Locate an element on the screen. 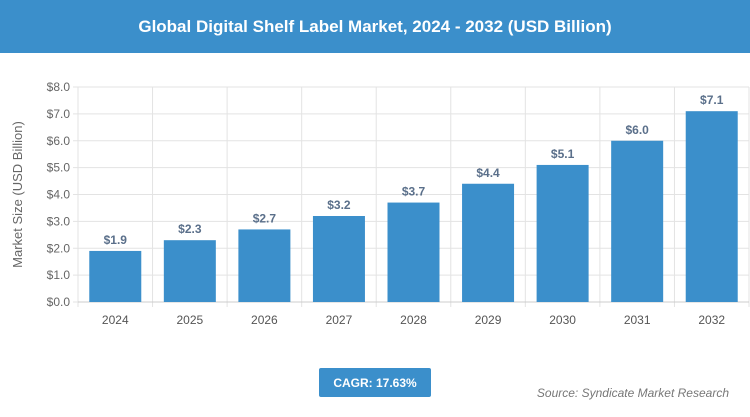  y-tick-label: $1.0 is located at coordinates (59, 275).